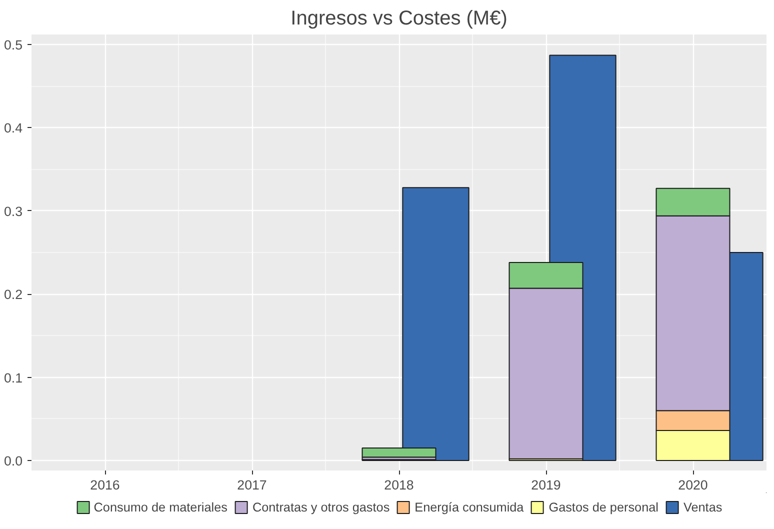 The height and width of the screenshot is (529, 774). I want to click on y-tick-label: 0.1, so click(13, 378).